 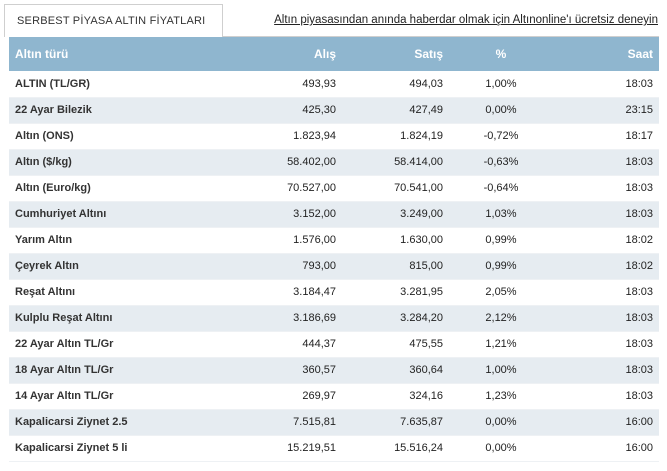 I want to click on cell-sell: 1.630,00, so click(x=395, y=240).